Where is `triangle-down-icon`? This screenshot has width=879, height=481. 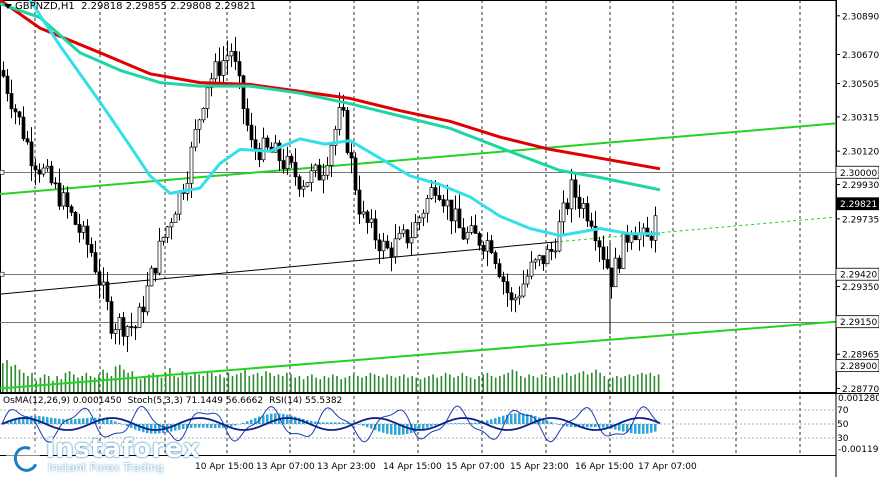 triangle-down-icon is located at coordinates (8, 6).